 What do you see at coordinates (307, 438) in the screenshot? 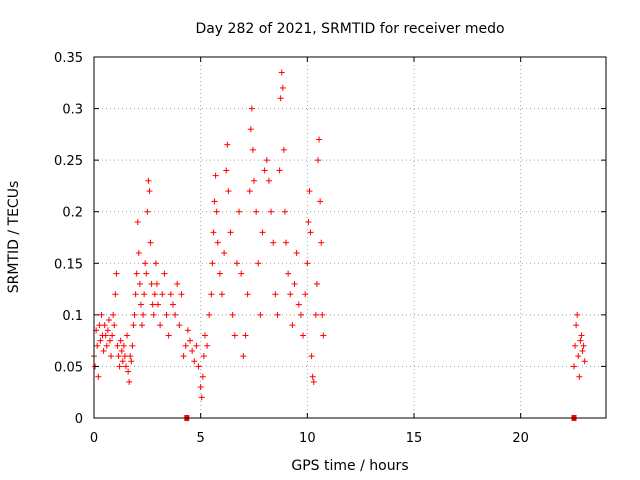
I see `x-tick-label: 10` at bounding box center [307, 438].